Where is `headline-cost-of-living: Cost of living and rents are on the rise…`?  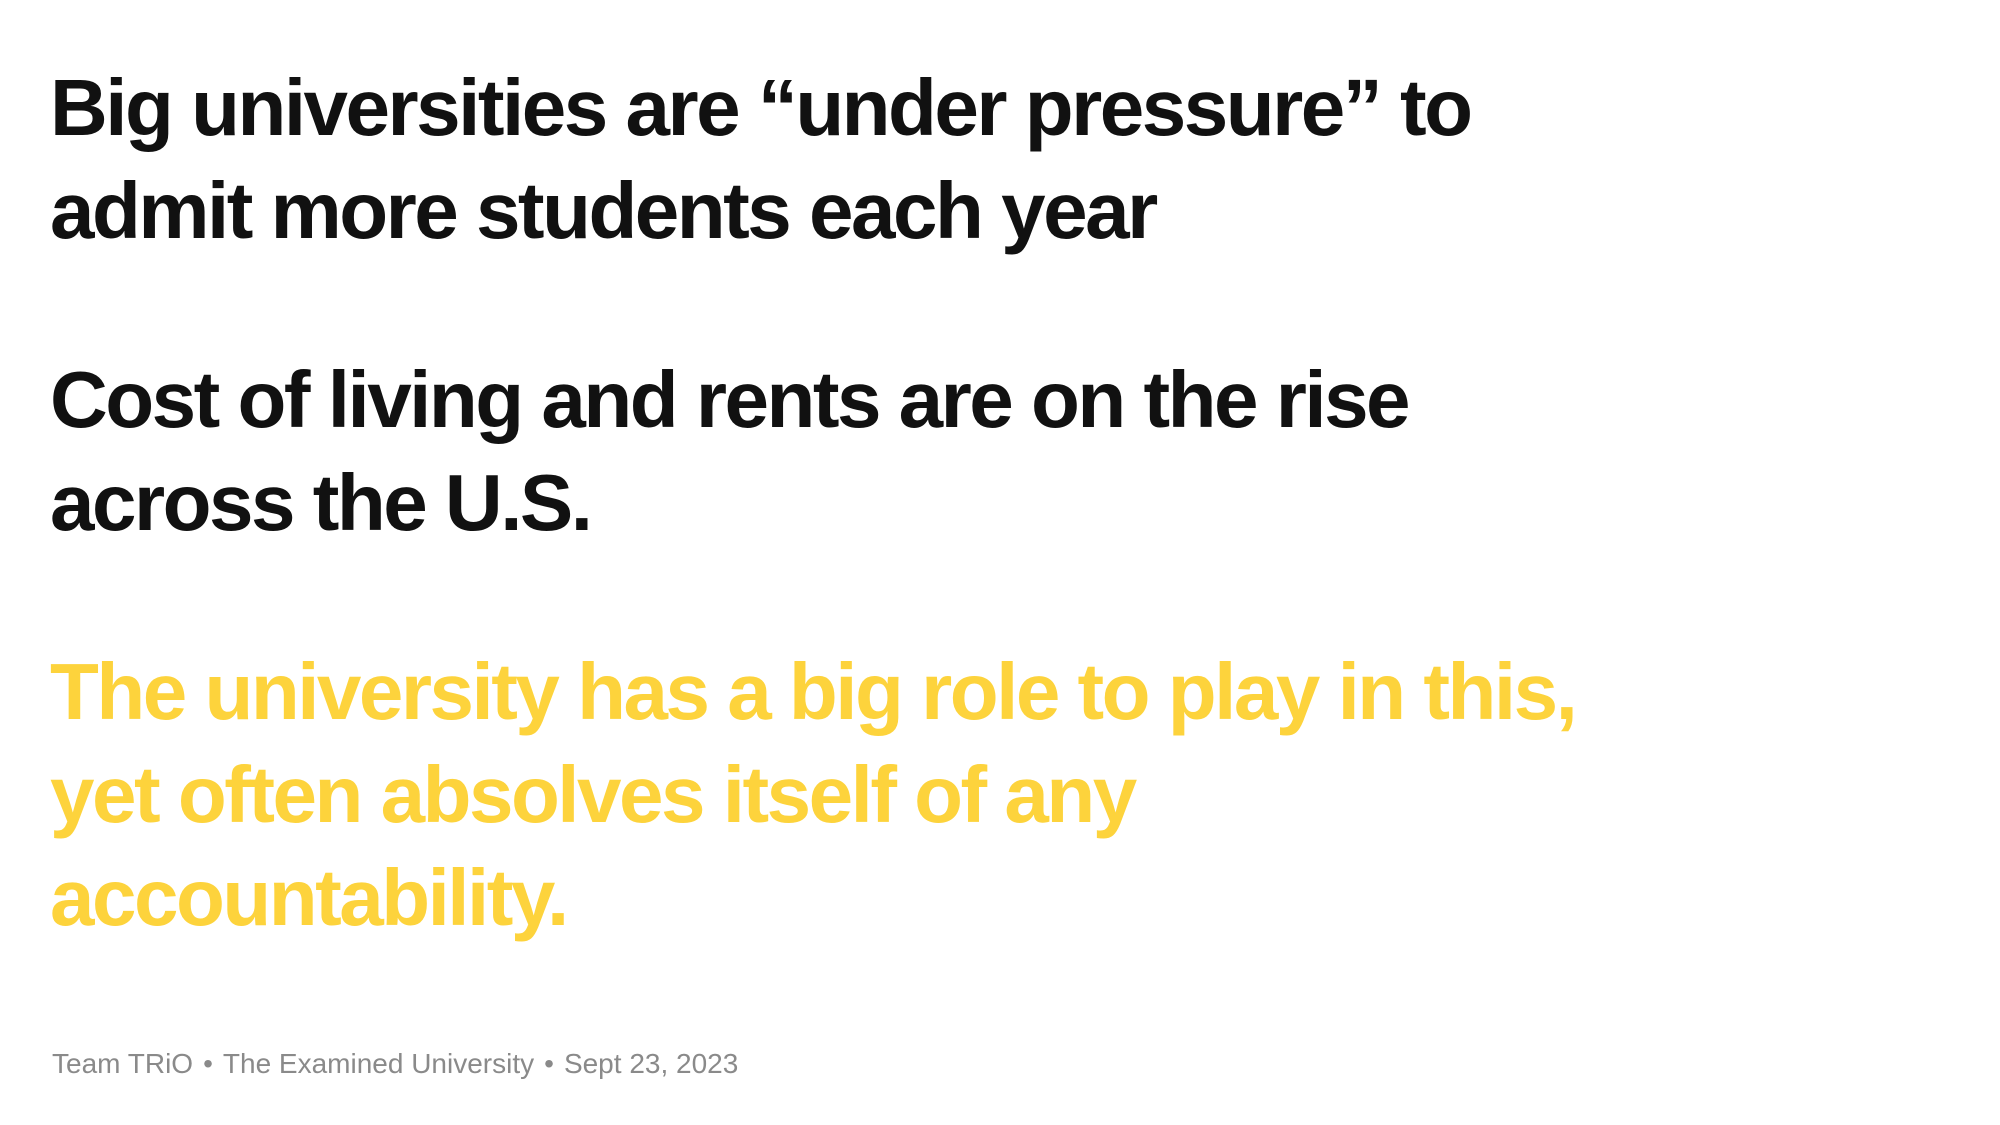
headline-cost-of-living: Cost of living and rents are on the rise… is located at coordinates (730, 451).